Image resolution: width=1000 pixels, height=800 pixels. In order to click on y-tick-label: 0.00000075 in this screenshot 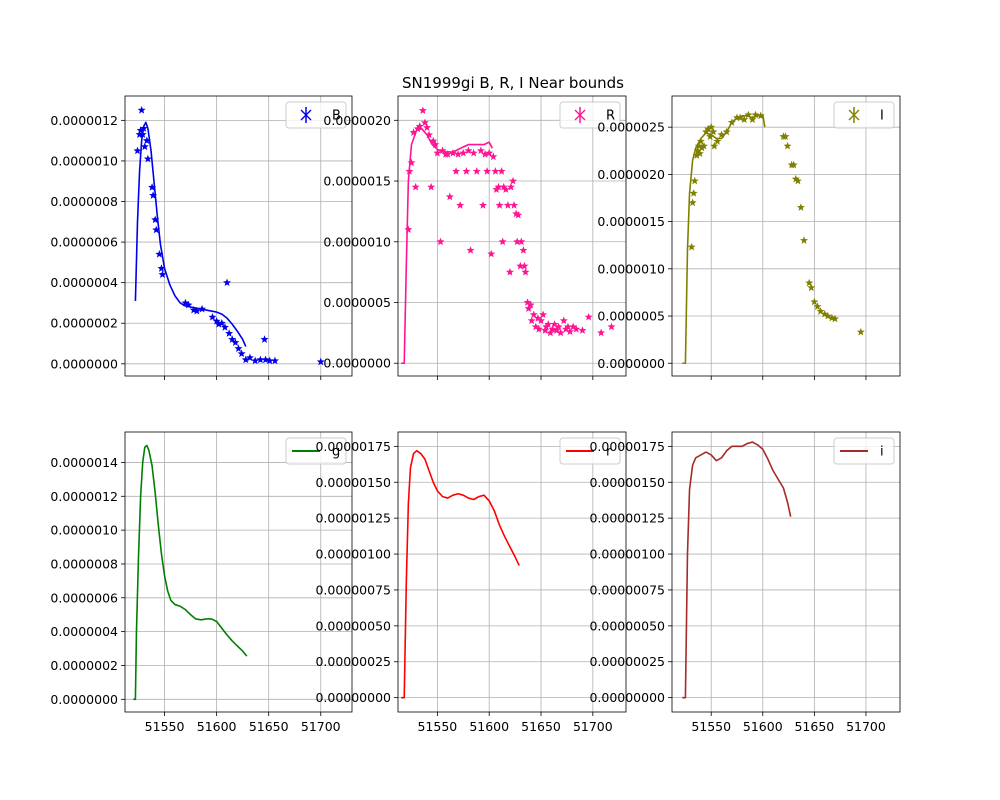, I will do `click(353, 589)`.